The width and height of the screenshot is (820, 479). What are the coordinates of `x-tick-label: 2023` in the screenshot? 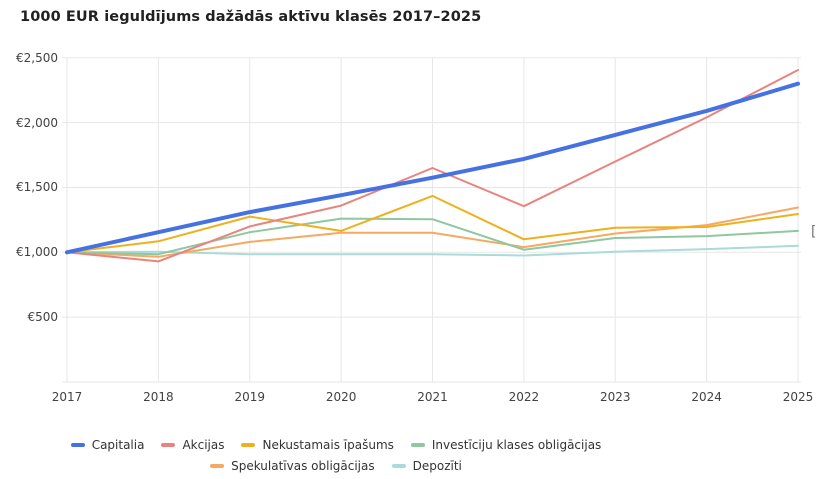 It's located at (615, 397).